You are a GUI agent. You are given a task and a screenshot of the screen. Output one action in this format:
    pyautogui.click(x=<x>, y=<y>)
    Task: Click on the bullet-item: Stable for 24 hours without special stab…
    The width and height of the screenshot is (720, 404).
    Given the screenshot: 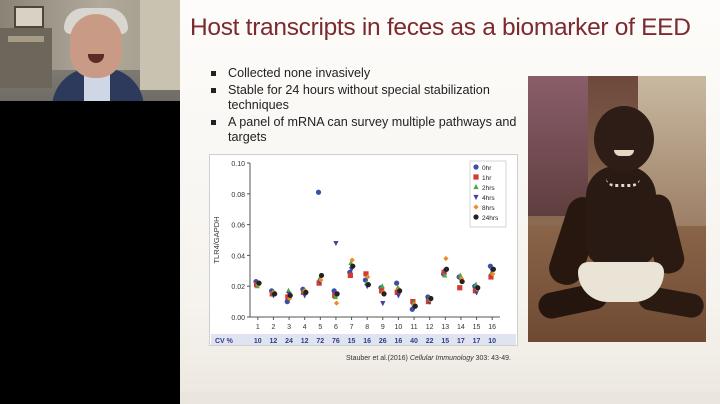 What is the action you would take?
    pyautogui.click(x=370, y=98)
    